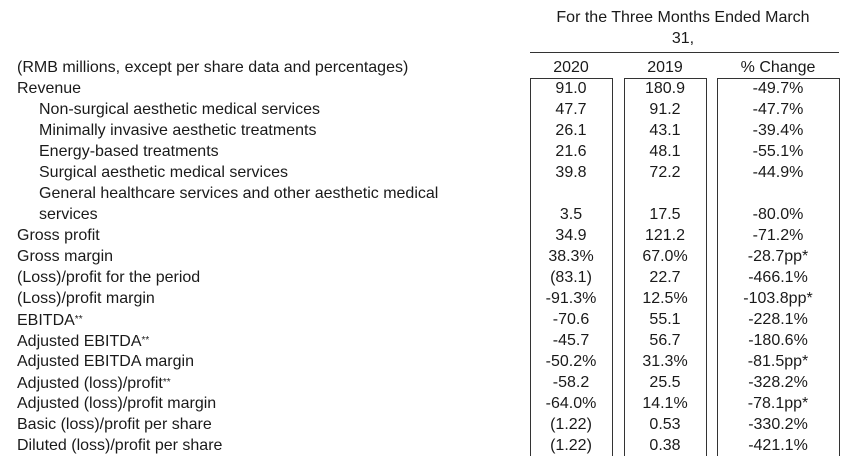 This screenshot has width=856, height=461. What do you see at coordinates (428, 151) in the screenshot?
I see `table-row: Energy-based treatments 21.6 48.1 -55.1%` at bounding box center [428, 151].